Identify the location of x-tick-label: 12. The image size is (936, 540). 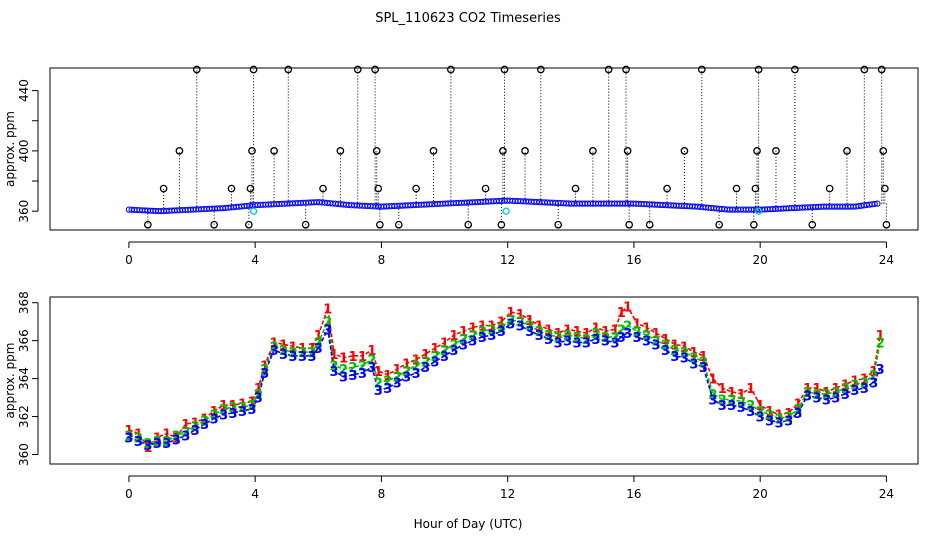
(507, 260).